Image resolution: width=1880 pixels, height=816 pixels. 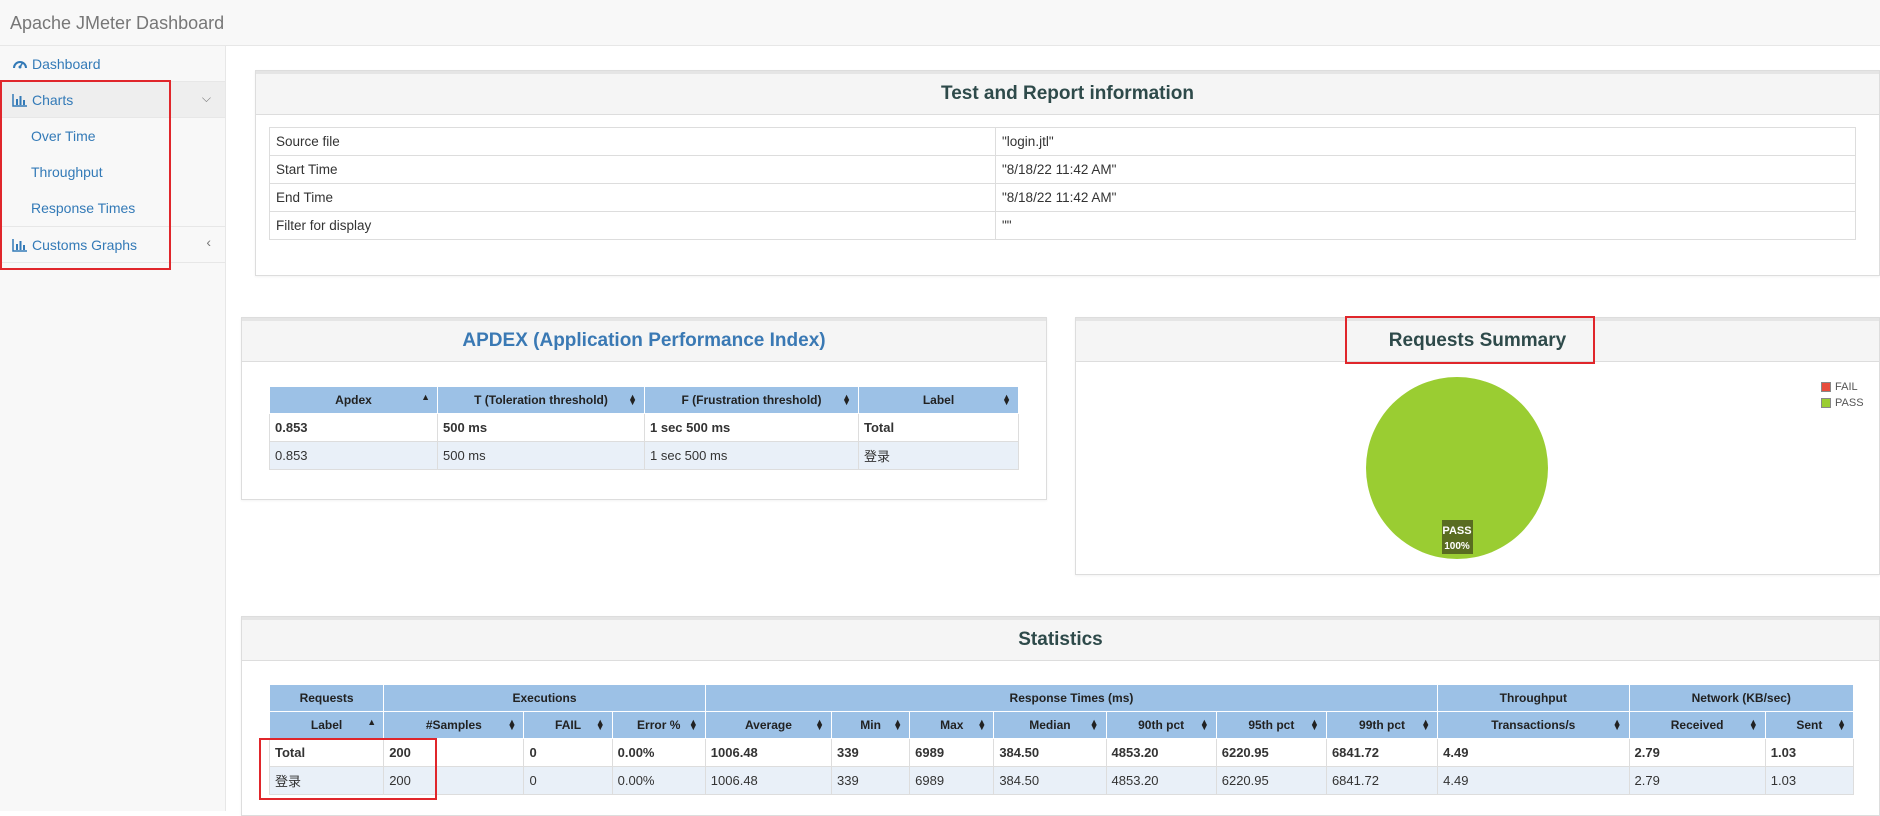 I want to click on header-label: T (Toleration threshold), so click(x=541, y=400).